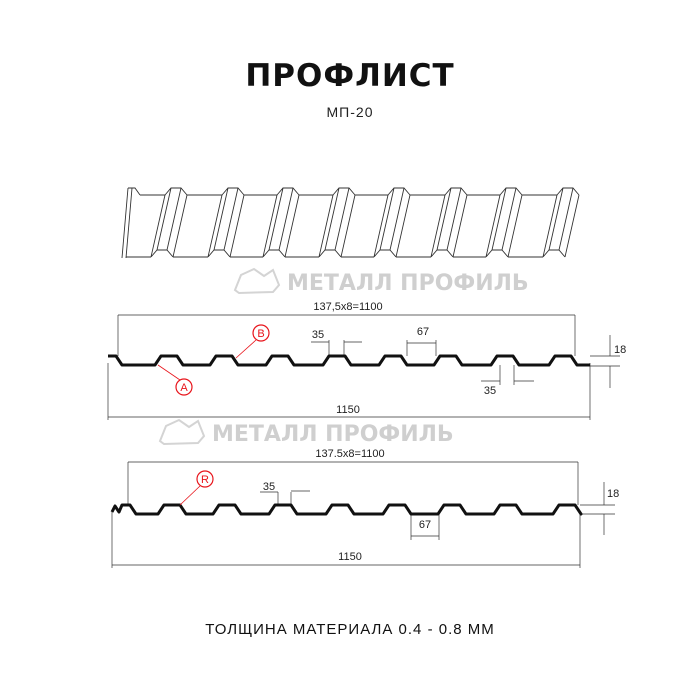 The width and height of the screenshot is (700, 700). What do you see at coordinates (350, 629) in the screenshot?
I see `material-thickness-note: ТОЛЩИНА МАТЕРИАЛА 0.4 - 0.8 ММ` at bounding box center [350, 629].